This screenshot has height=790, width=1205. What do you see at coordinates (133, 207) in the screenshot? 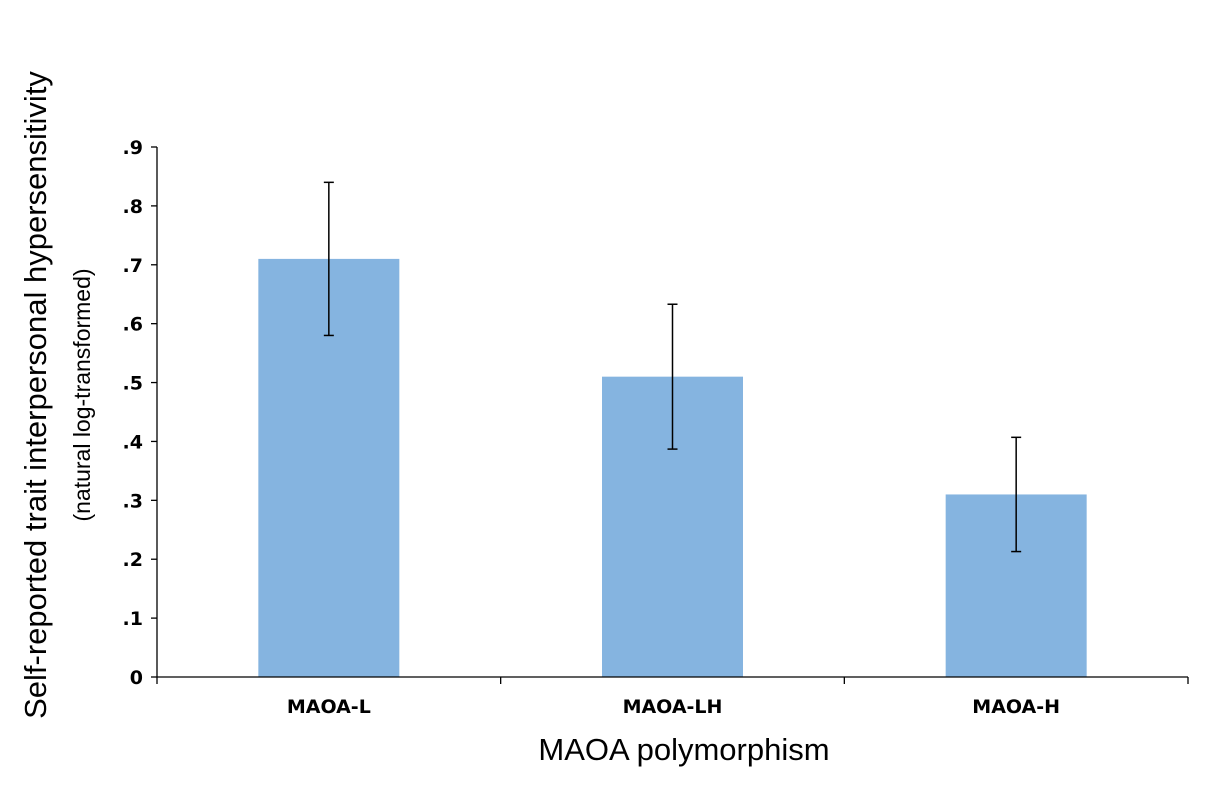
I see `y-tick-label: .8` at bounding box center [133, 207].